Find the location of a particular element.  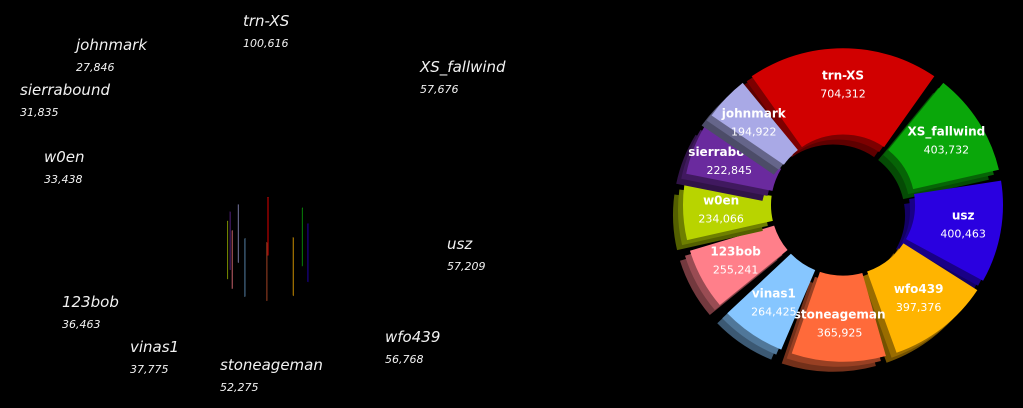

label-w0en: w0en 33,438 is located at coordinates (64, 167).